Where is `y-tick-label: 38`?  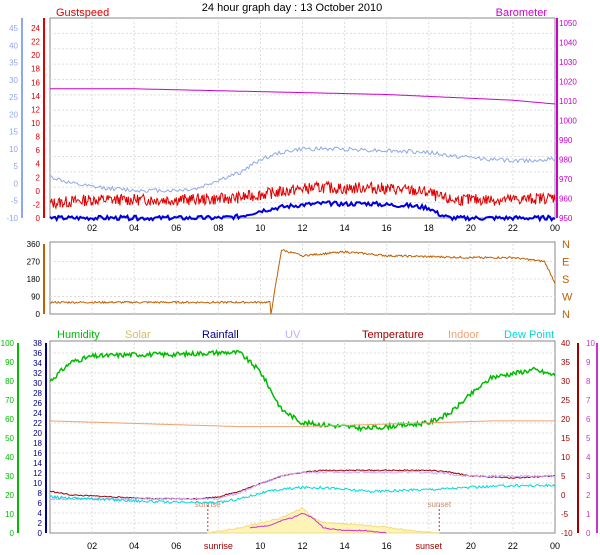 y-tick-label: 38 is located at coordinates (37, 343).